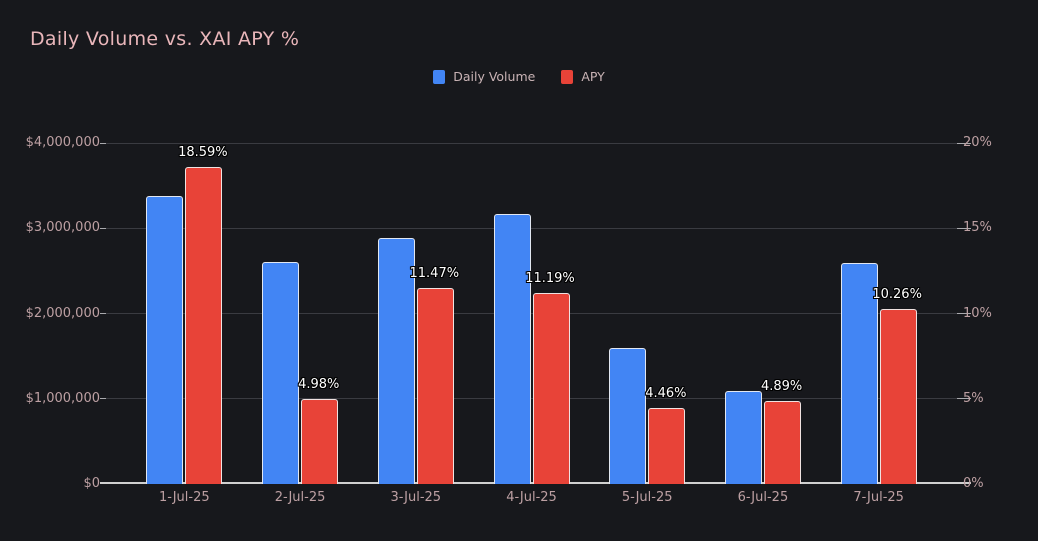  I want to click on x-axis-label: 6-Jul-25, so click(763, 497).